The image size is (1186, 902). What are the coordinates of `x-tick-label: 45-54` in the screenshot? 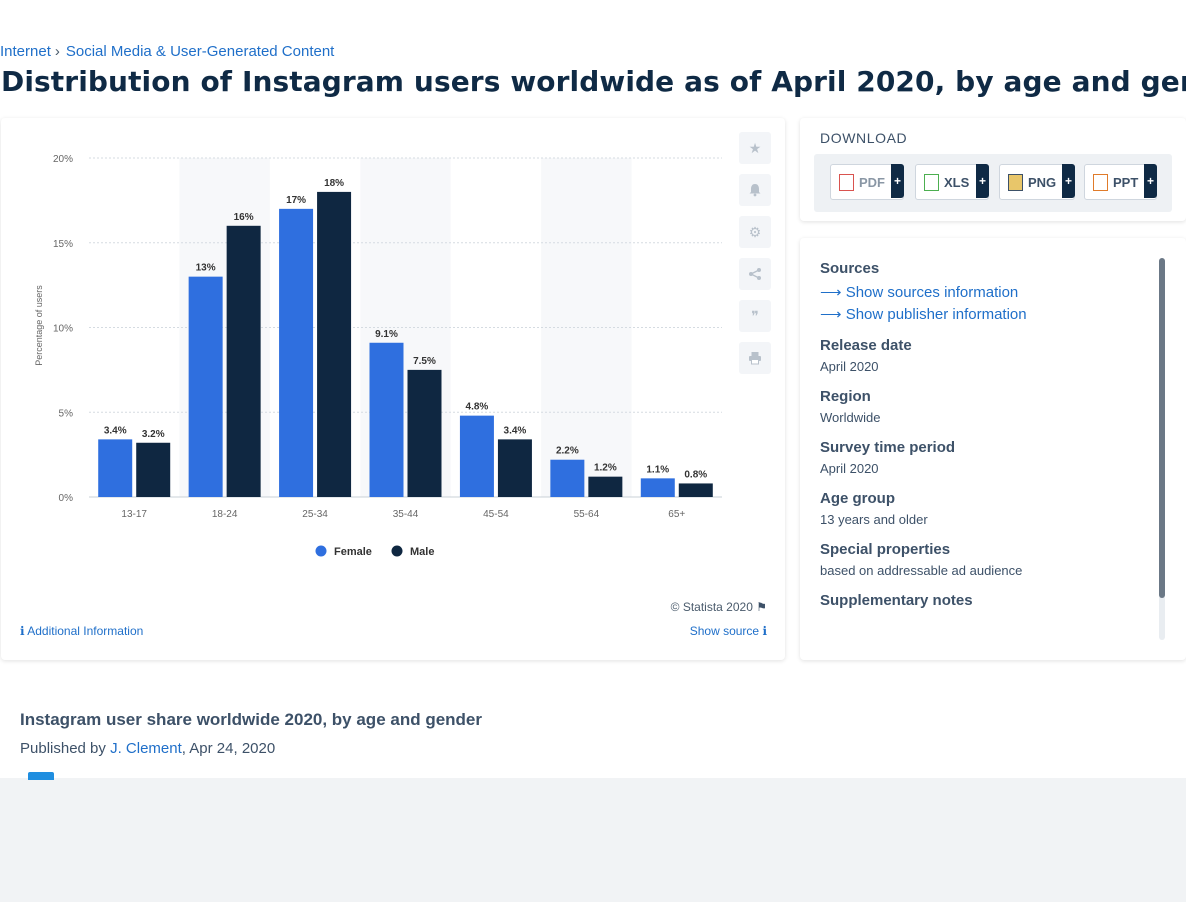 It's located at (496, 514).